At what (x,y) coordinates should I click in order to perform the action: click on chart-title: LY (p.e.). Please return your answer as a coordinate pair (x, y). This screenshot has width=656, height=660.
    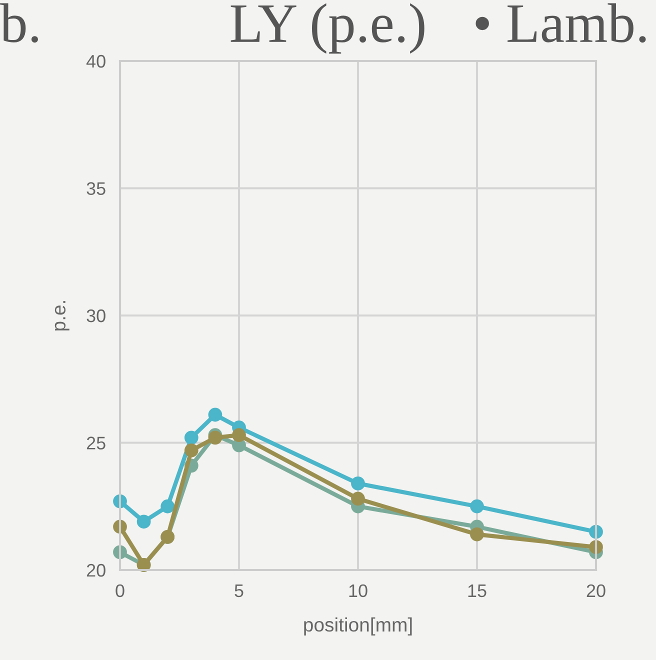
    Looking at the image, I should click on (327, 28).